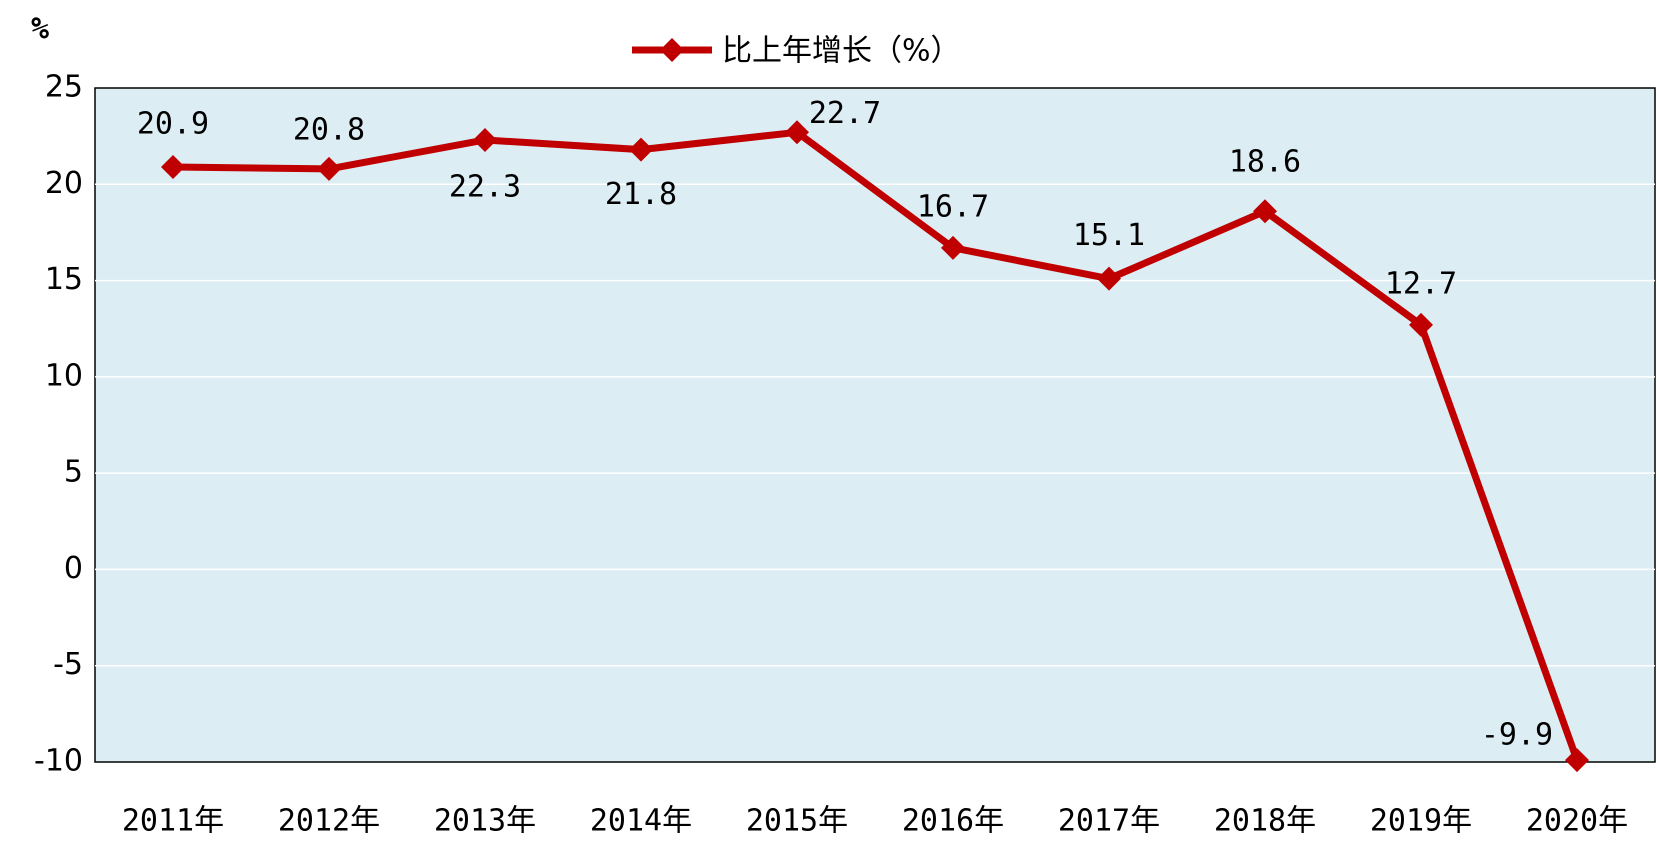  I want to click on x-tick-label: 2013年, so click(485, 821).